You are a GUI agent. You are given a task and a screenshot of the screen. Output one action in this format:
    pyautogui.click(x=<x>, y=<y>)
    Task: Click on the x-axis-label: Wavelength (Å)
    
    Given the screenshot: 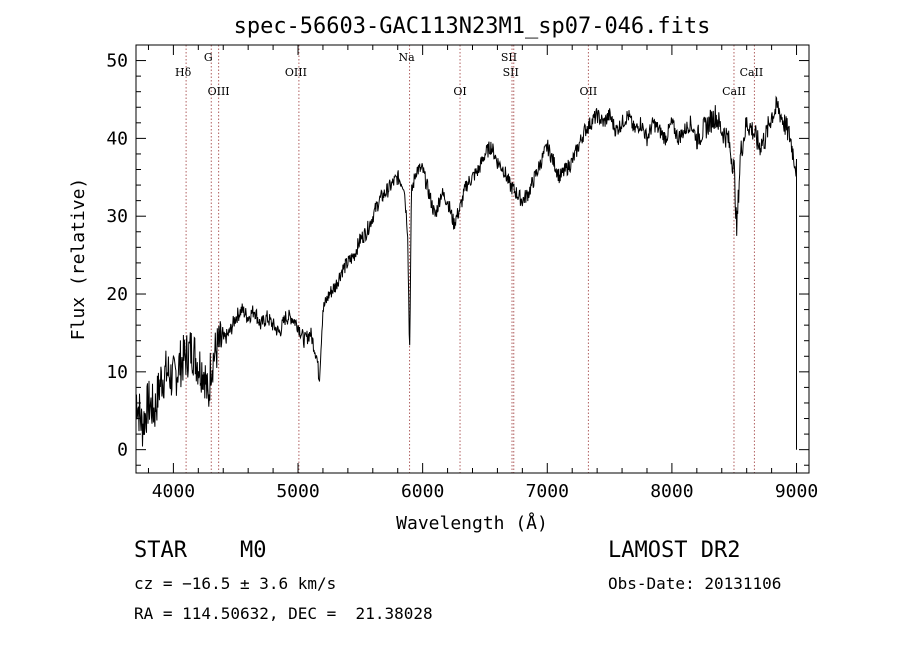 What is the action you would take?
    pyautogui.click(x=472, y=523)
    